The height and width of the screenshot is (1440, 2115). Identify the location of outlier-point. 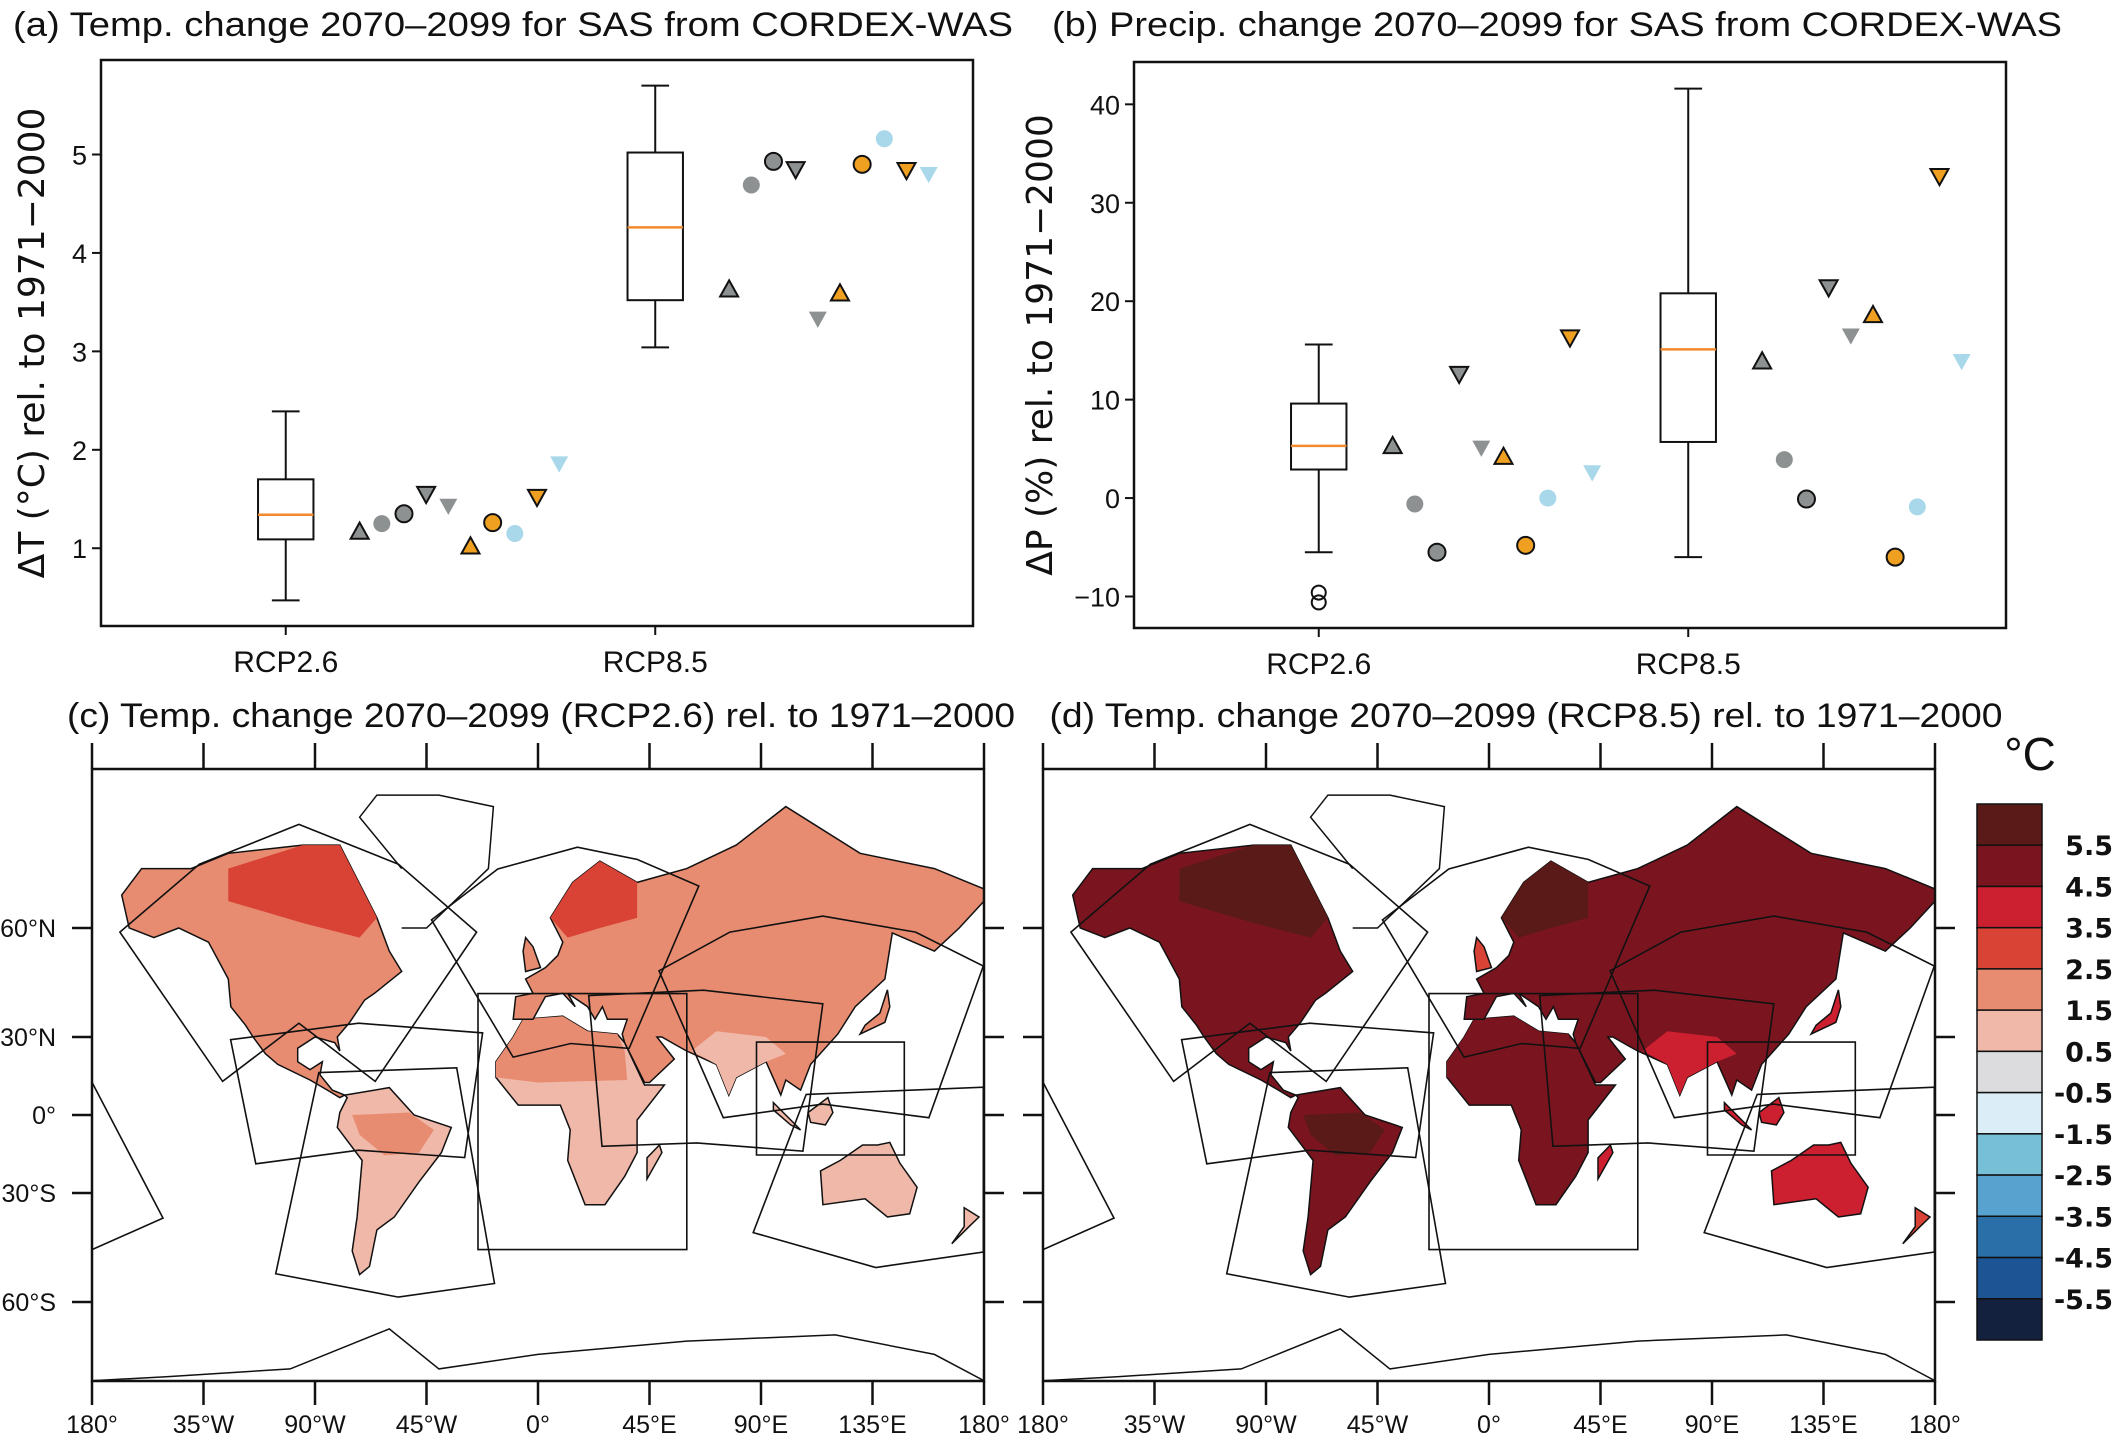
(1318, 602).